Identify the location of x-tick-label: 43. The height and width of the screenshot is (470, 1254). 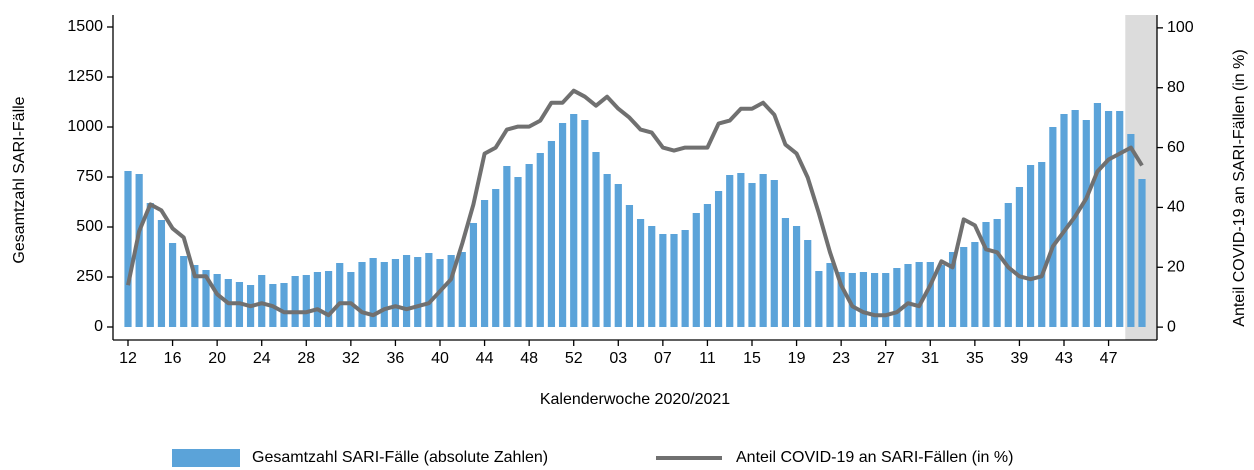
(1064, 358).